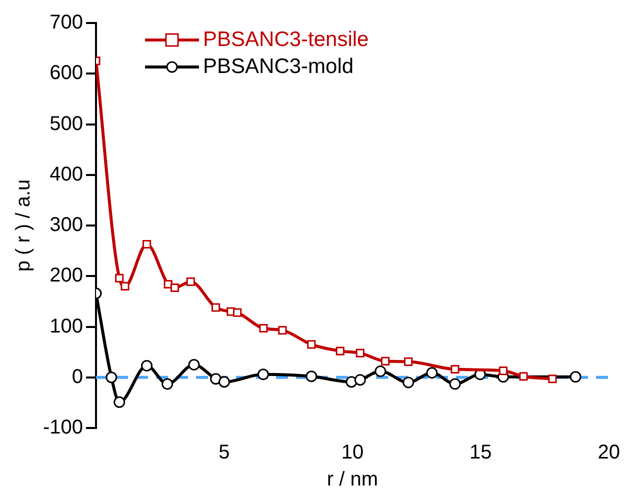  Describe the element at coordinates (481, 453) in the screenshot. I see `x-tick-label: 15` at that location.